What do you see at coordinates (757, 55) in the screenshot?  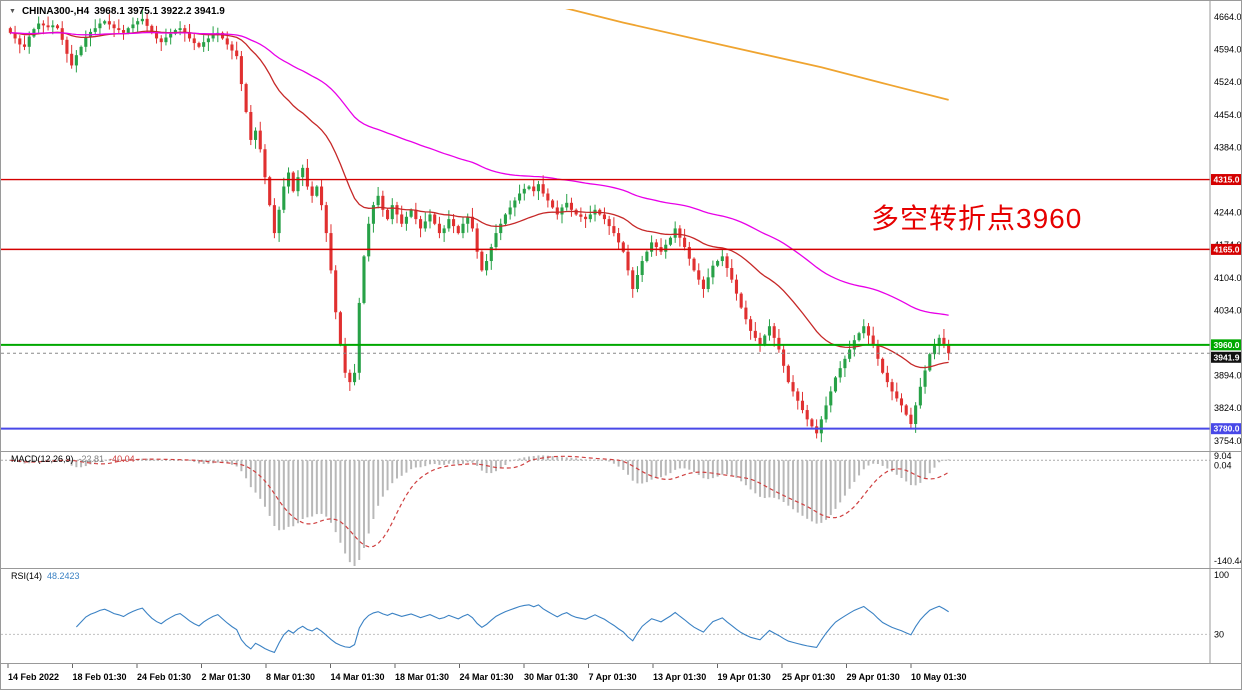 I see `long-ma-line` at bounding box center [757, 55].